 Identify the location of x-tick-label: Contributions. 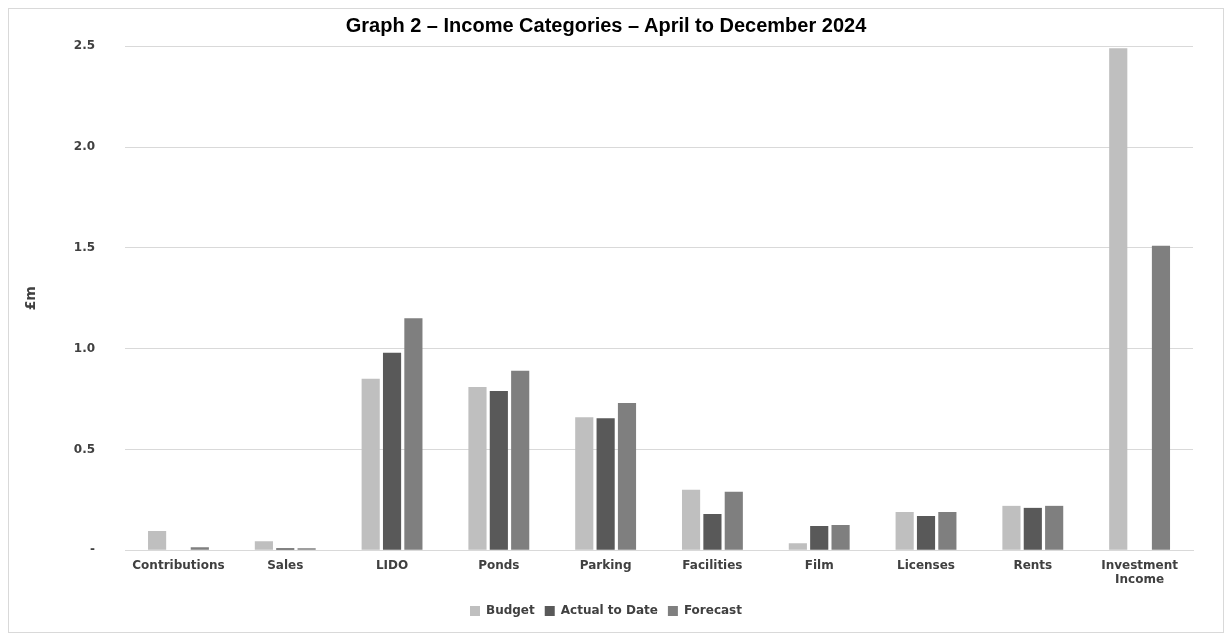
(178, 564).